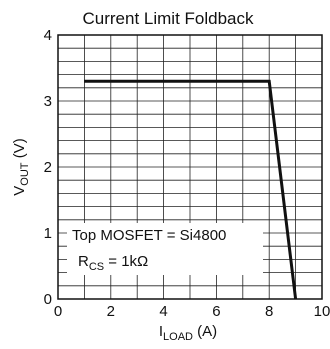 This screenshot has height=349, width=330. Describe the element at coordinates (25, 174) in the screenshot. I see `y-axis-label-sub: OUT` at that location.